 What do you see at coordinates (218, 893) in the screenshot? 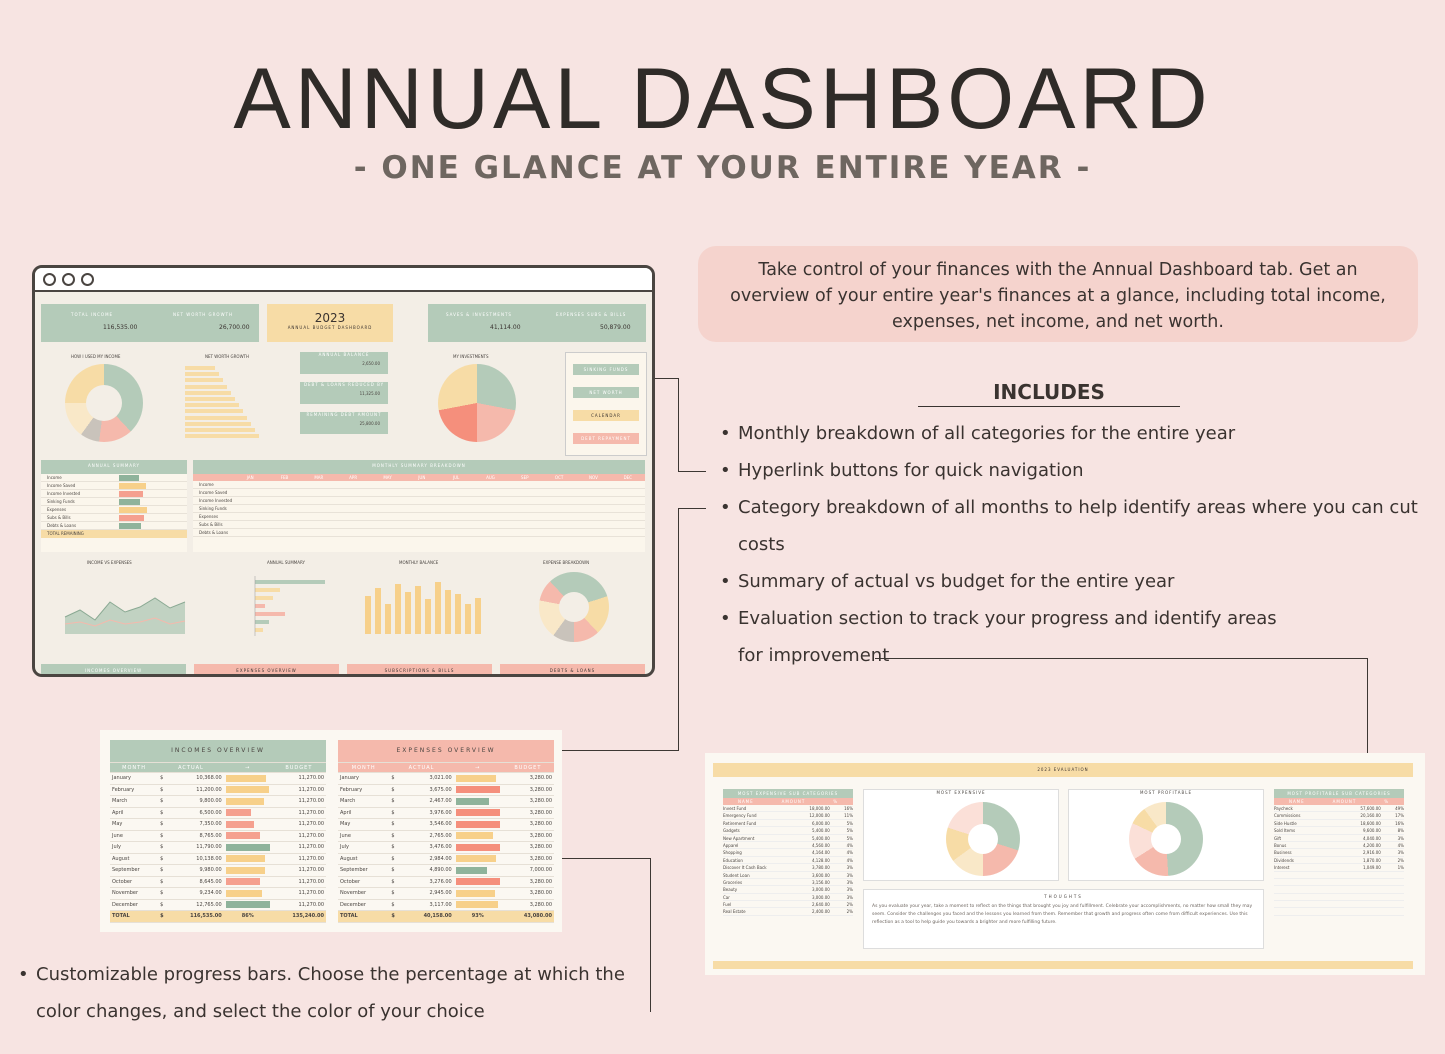
I see `table-row: November $9,234.00 11,270.00` at bounding box center [218, 893].